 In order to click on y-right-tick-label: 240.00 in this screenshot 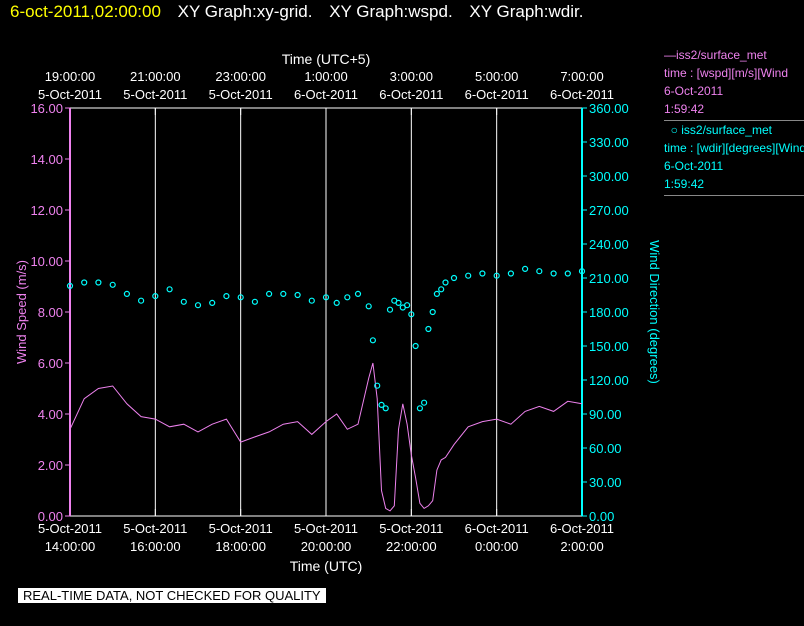, I will do `click(609, 244)`.